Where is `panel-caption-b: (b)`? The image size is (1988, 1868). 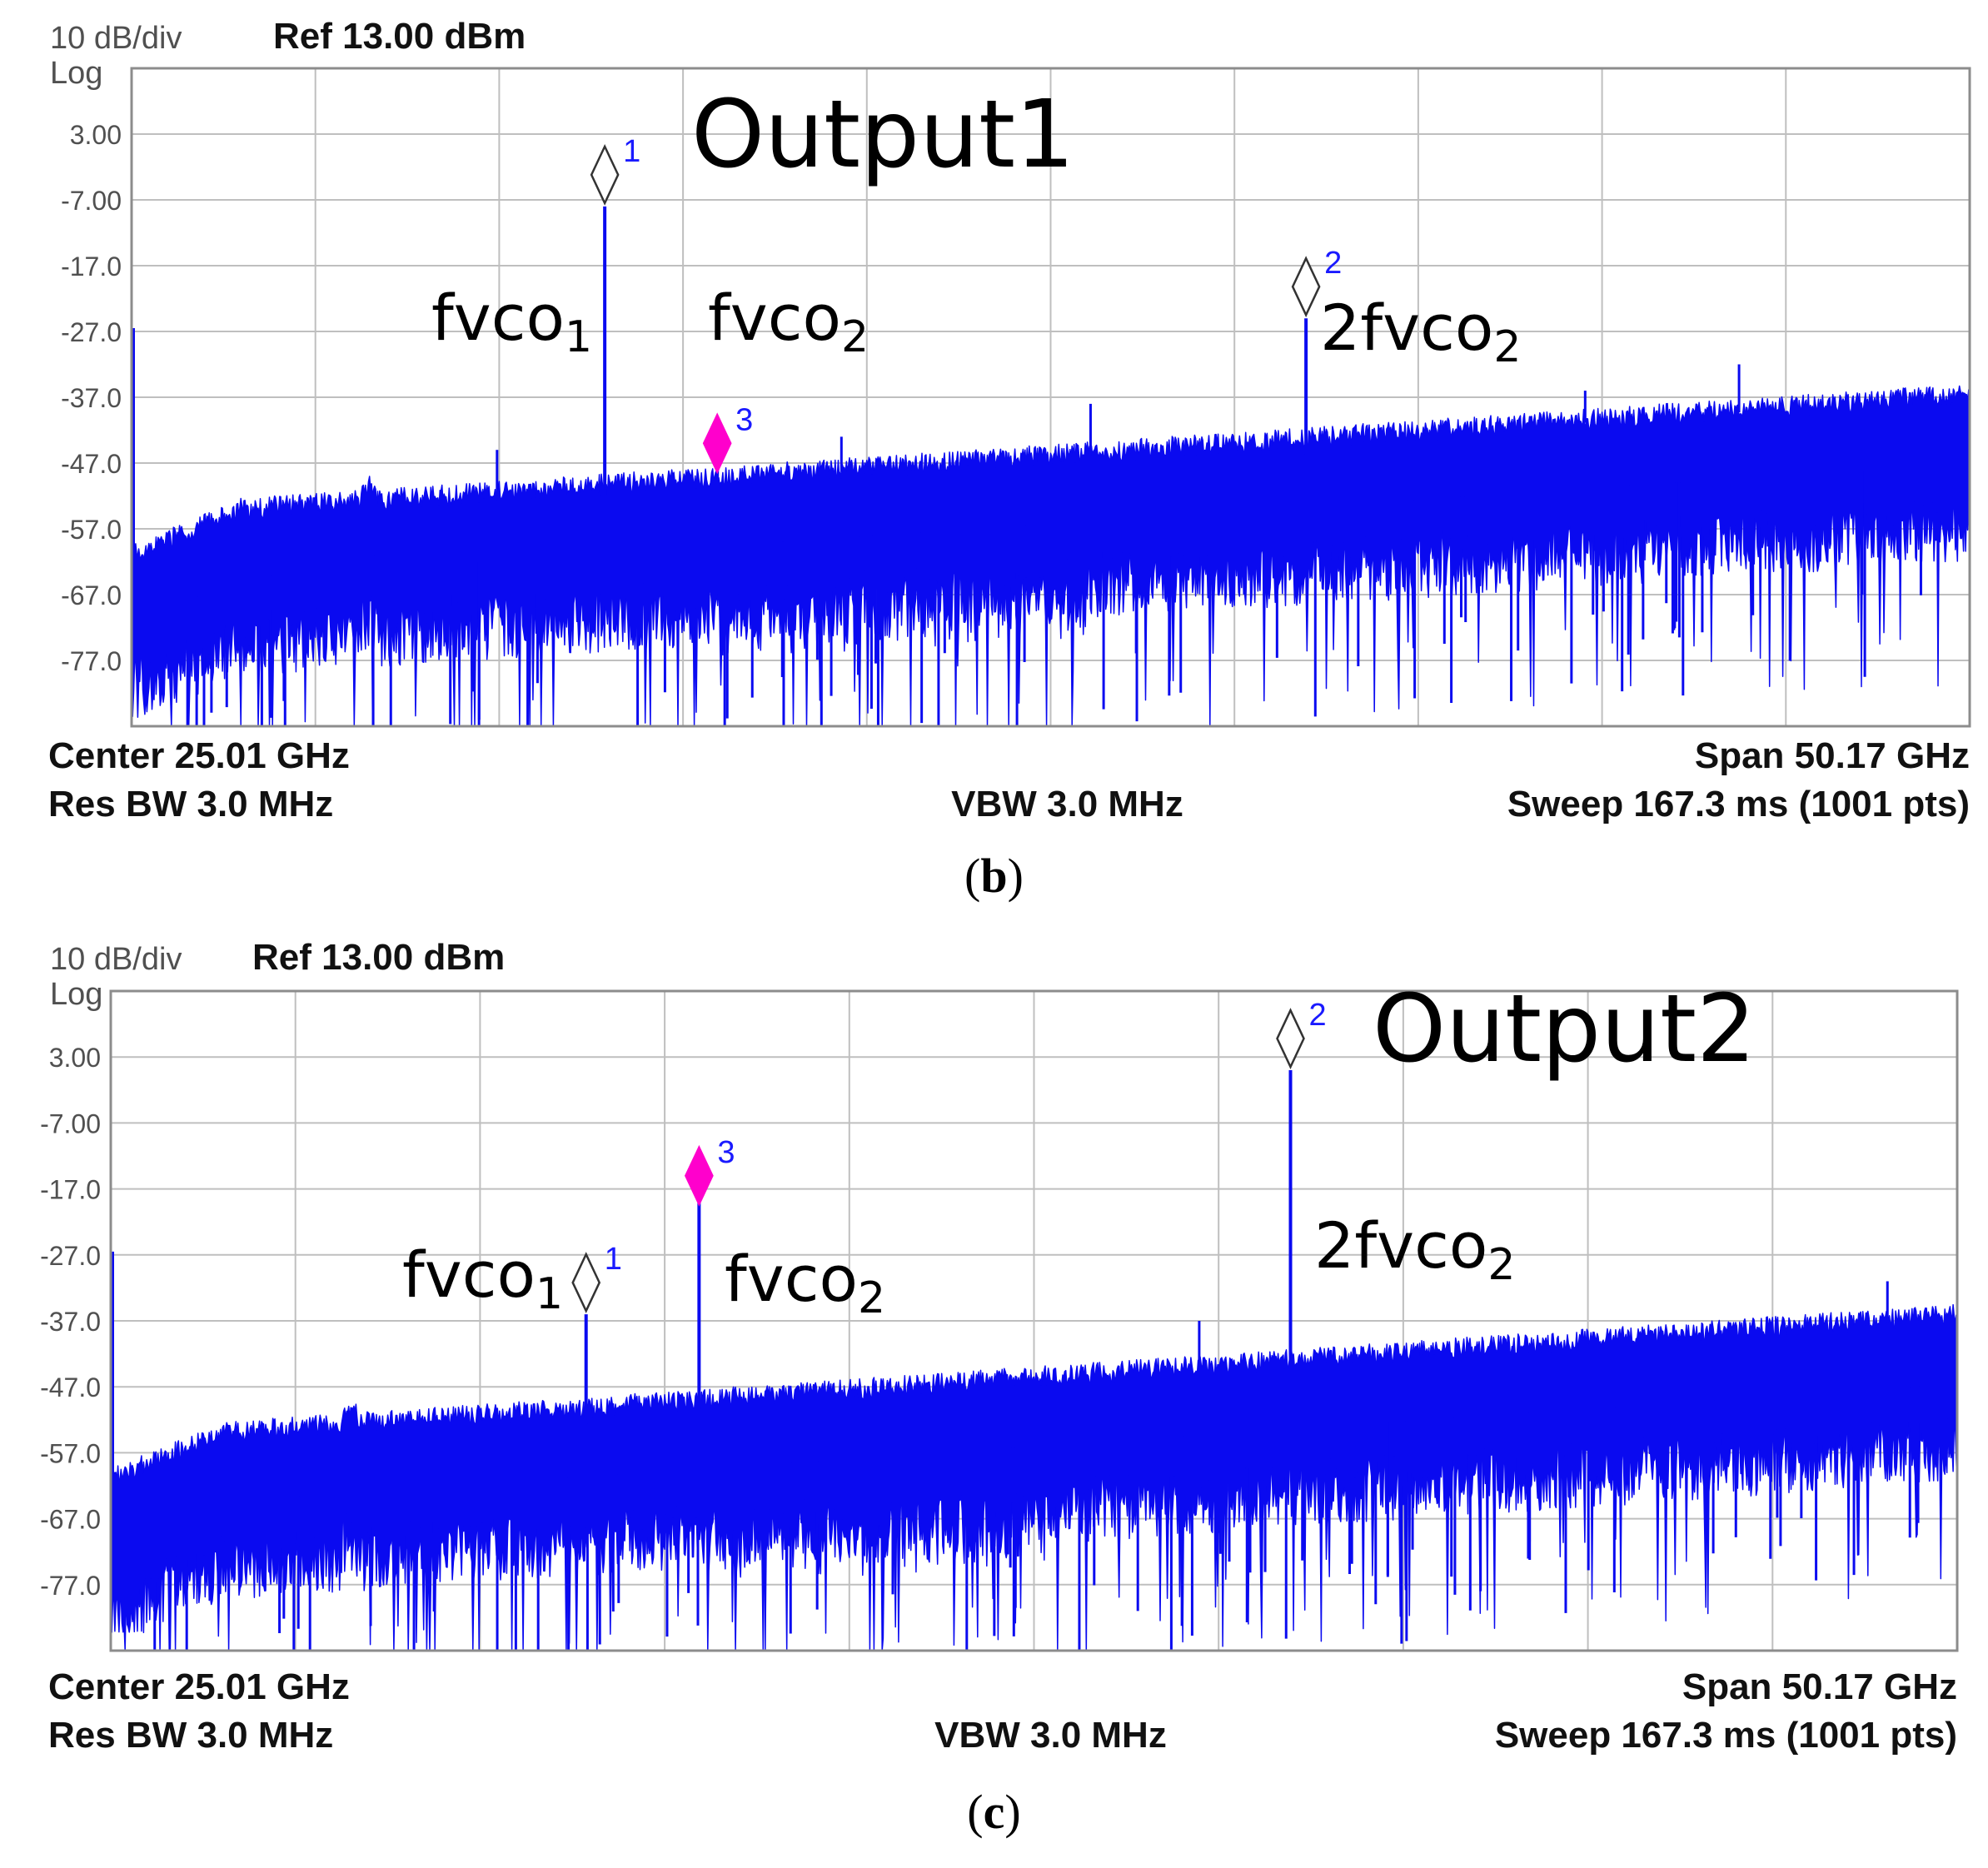 panel-caption-b: (b) is located at coordinates (994, 876).